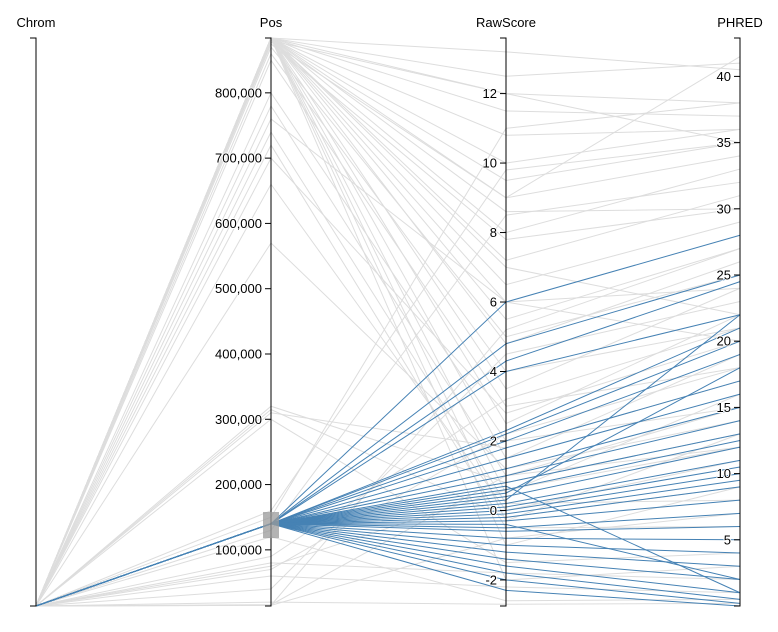  What do you see at coordinates (271, 22) in the screenshot?
I see `axis-title-pos: Pos` at bounding box center [271, 22].